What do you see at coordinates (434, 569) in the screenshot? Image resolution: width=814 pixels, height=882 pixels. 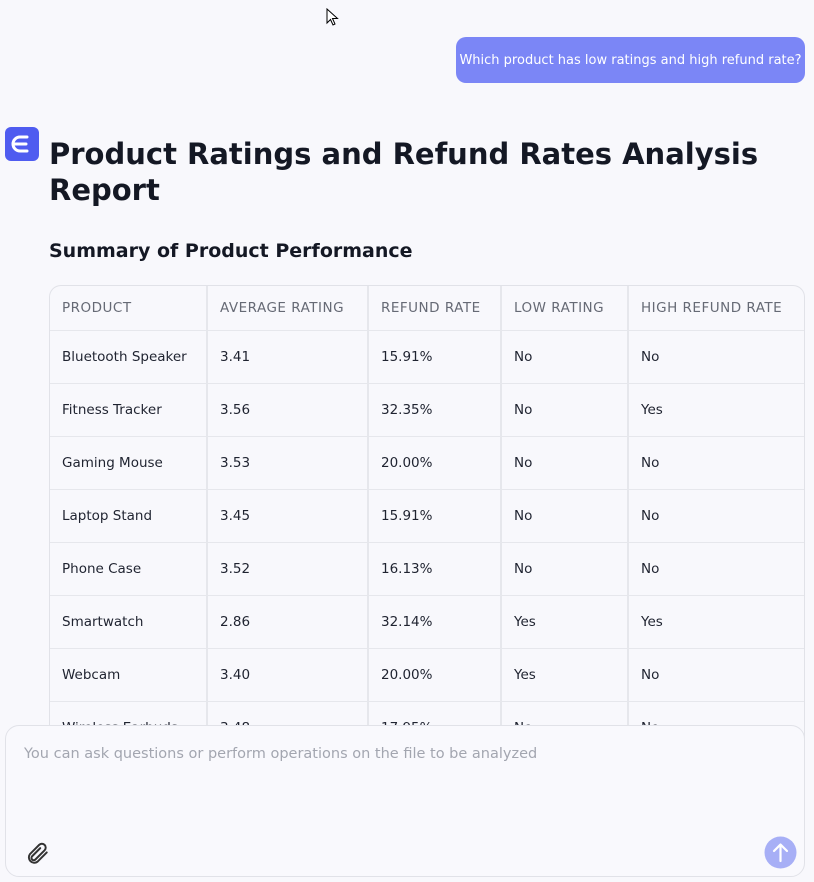 I see `table-cell: 16.13%` at bounding box center [434, 569].